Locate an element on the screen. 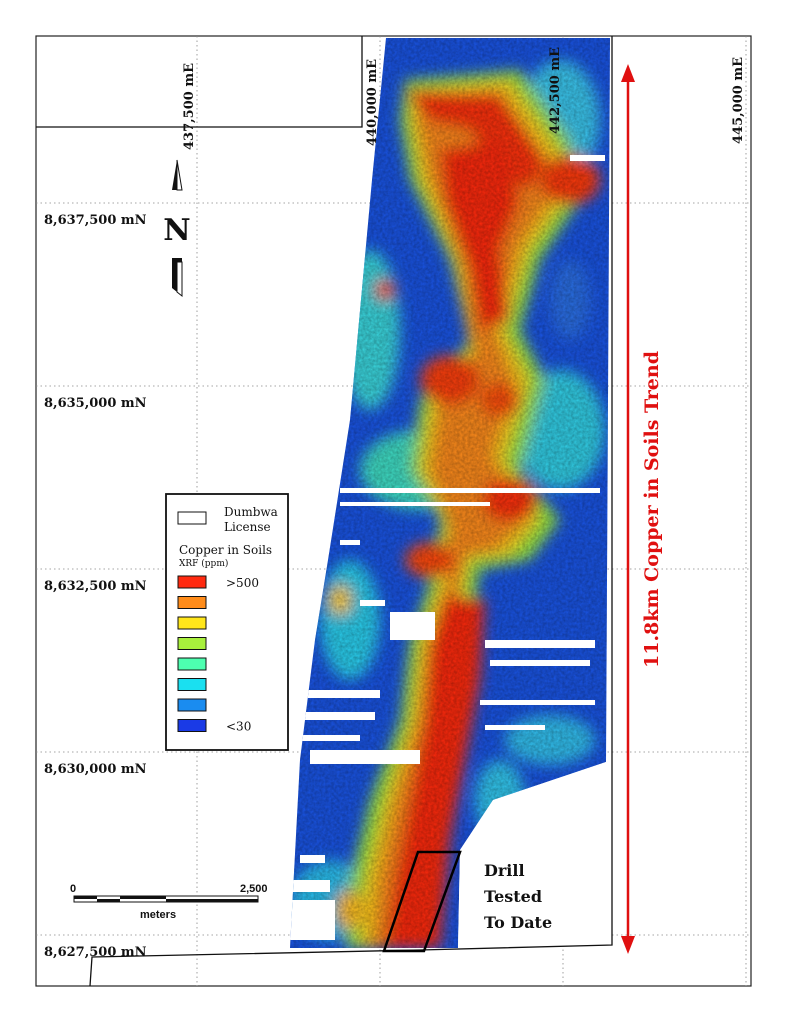 The width and height of the screenshot is (791, 1024). trend-label: 11.8km Copper in Soils Trend is located at coordinates (652, 509).